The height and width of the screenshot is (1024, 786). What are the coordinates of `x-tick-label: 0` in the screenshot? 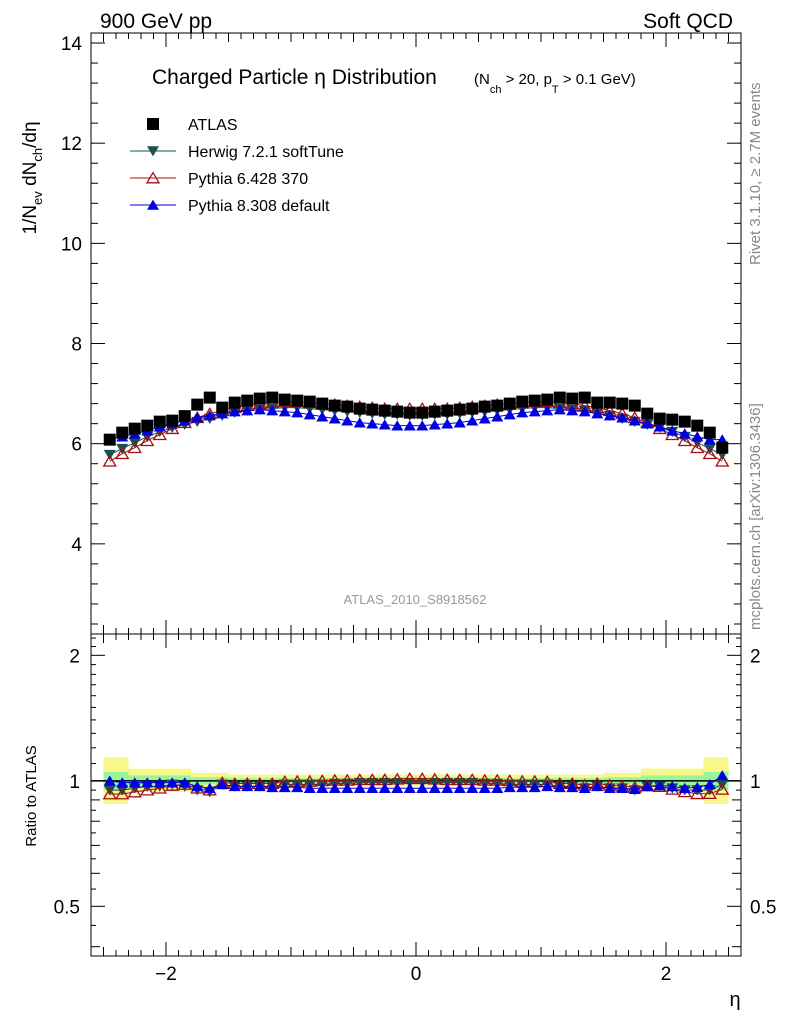 It's located at (416, 974).